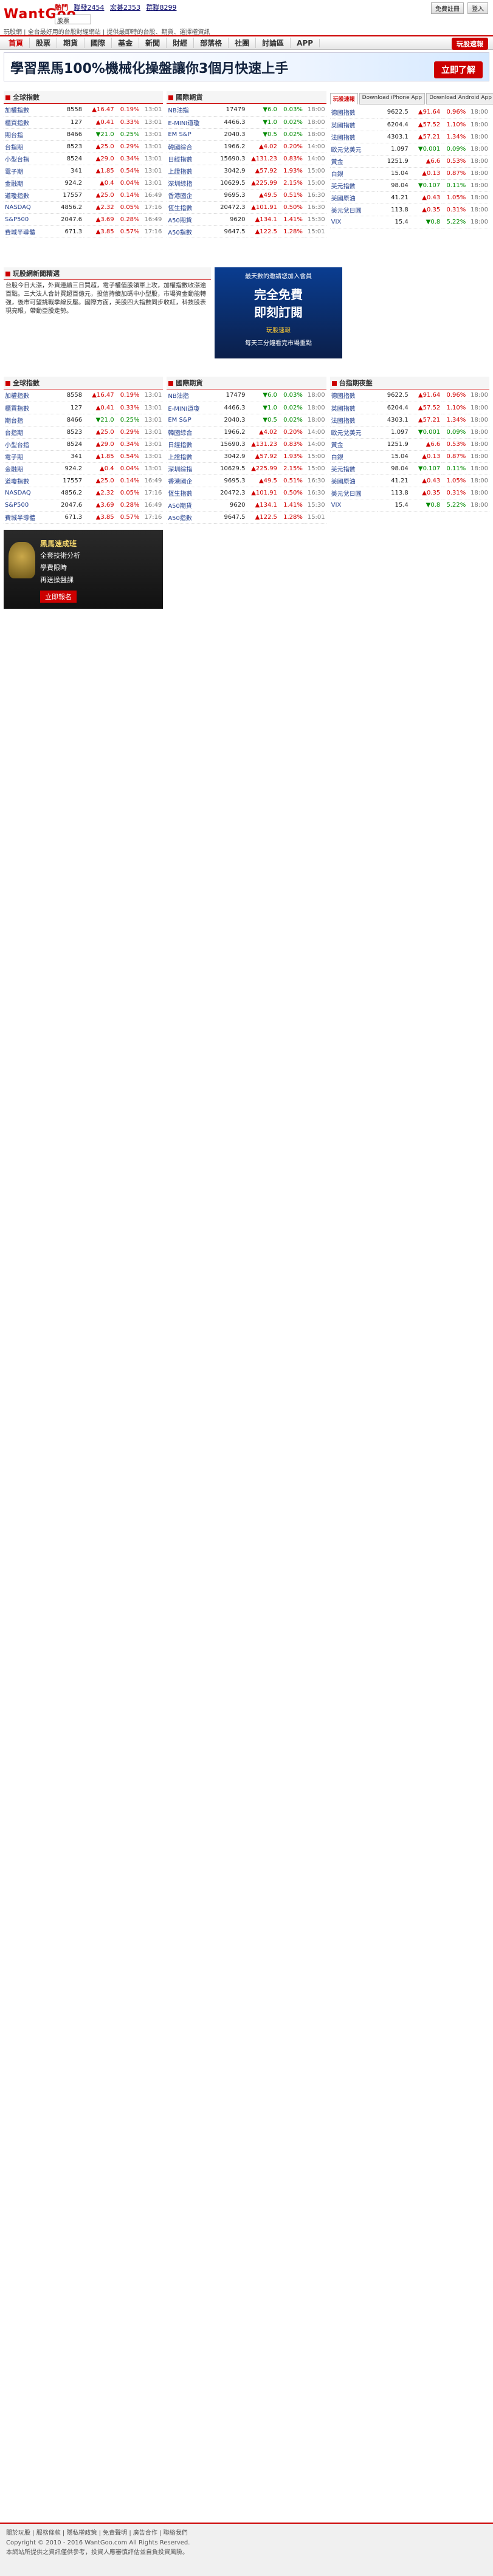 This screenshot has width=493, height=2576. Describe the element at coordinates (84, 569) in the screenshot. I see `course-ad: 黑馬速成班 全套技術分析 學費限時 再送操盤課 立即報名` at that location.